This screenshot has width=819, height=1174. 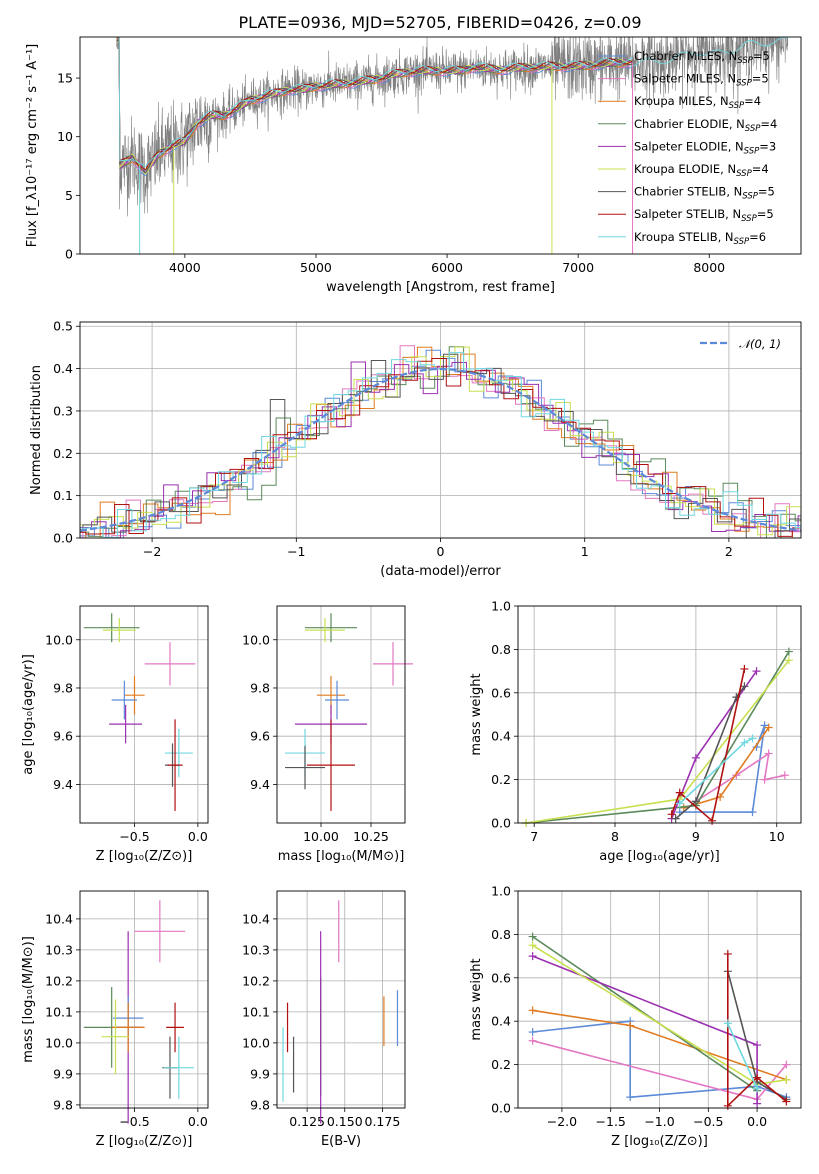 I want to click on y-tick-label: 15, so click(x=65, y=78).